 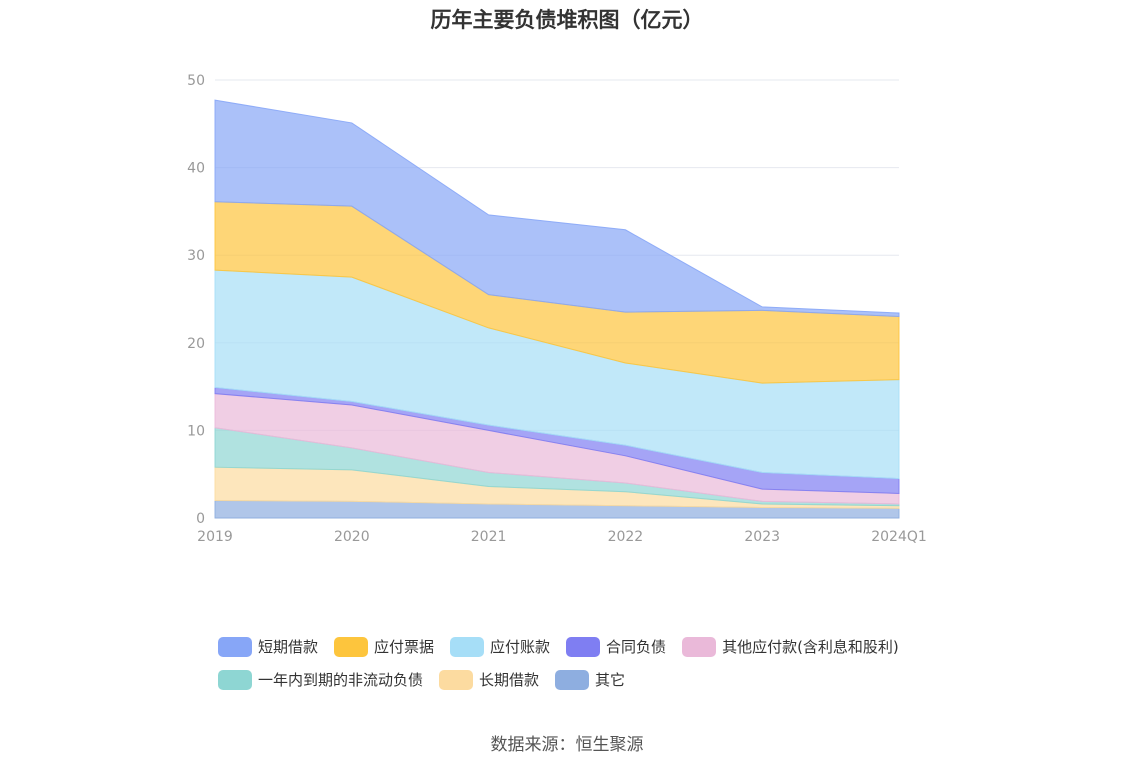 What do you see at coordinates (489, 537) in the screenshot?
I see `x-tick-label: 2021` at bounding box center [489, 537].